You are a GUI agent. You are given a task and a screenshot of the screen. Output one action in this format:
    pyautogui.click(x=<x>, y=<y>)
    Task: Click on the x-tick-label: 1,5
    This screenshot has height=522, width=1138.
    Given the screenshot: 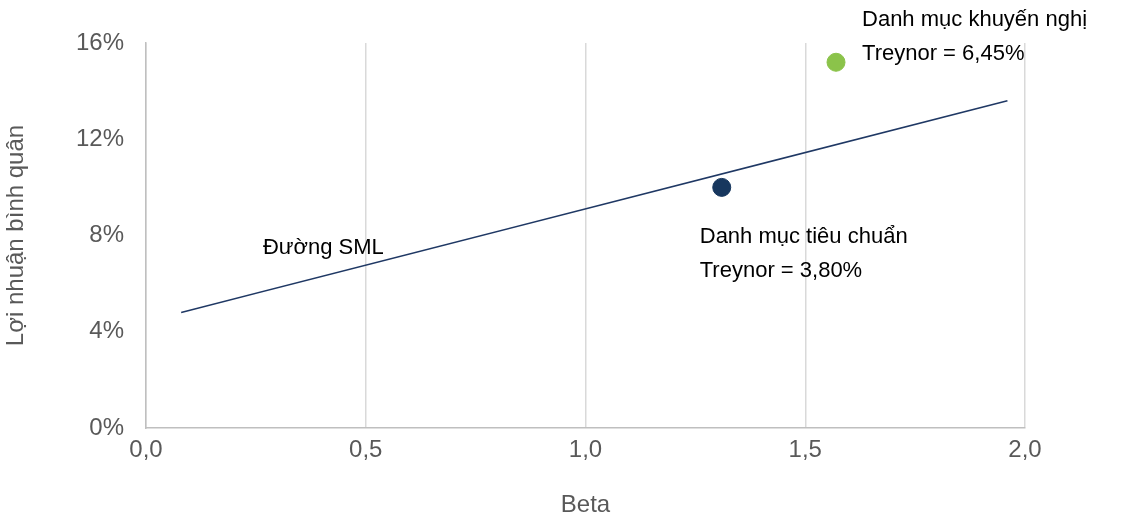 What is the action you would take?
    pyautogui.click(x=805, y=449)
    